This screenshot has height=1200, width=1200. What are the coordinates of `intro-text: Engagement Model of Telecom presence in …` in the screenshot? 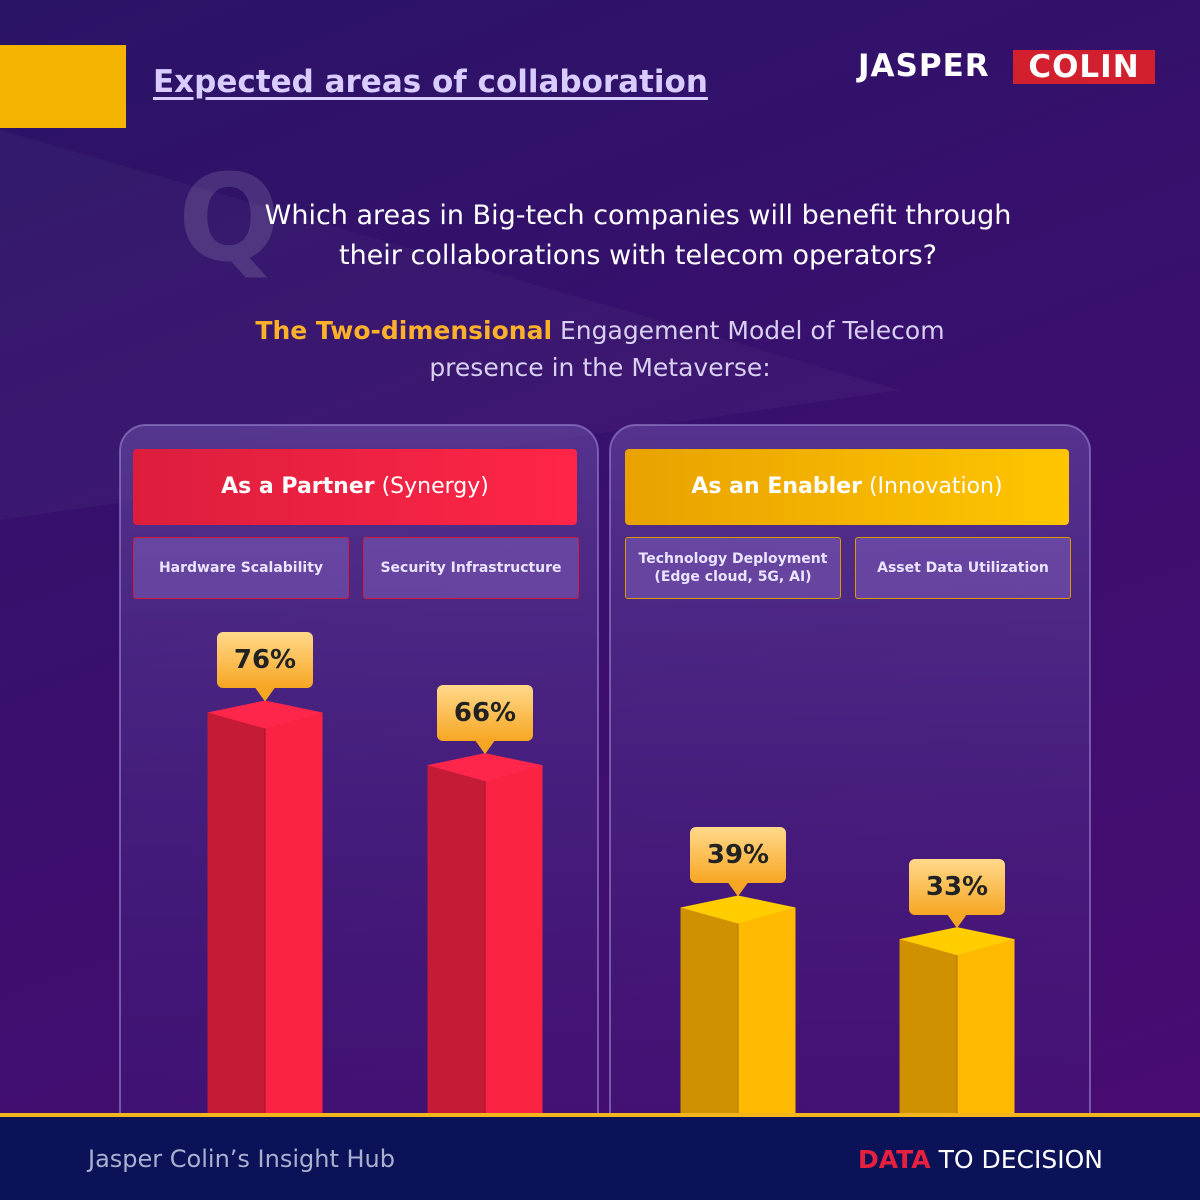 It's located at (687, 349).